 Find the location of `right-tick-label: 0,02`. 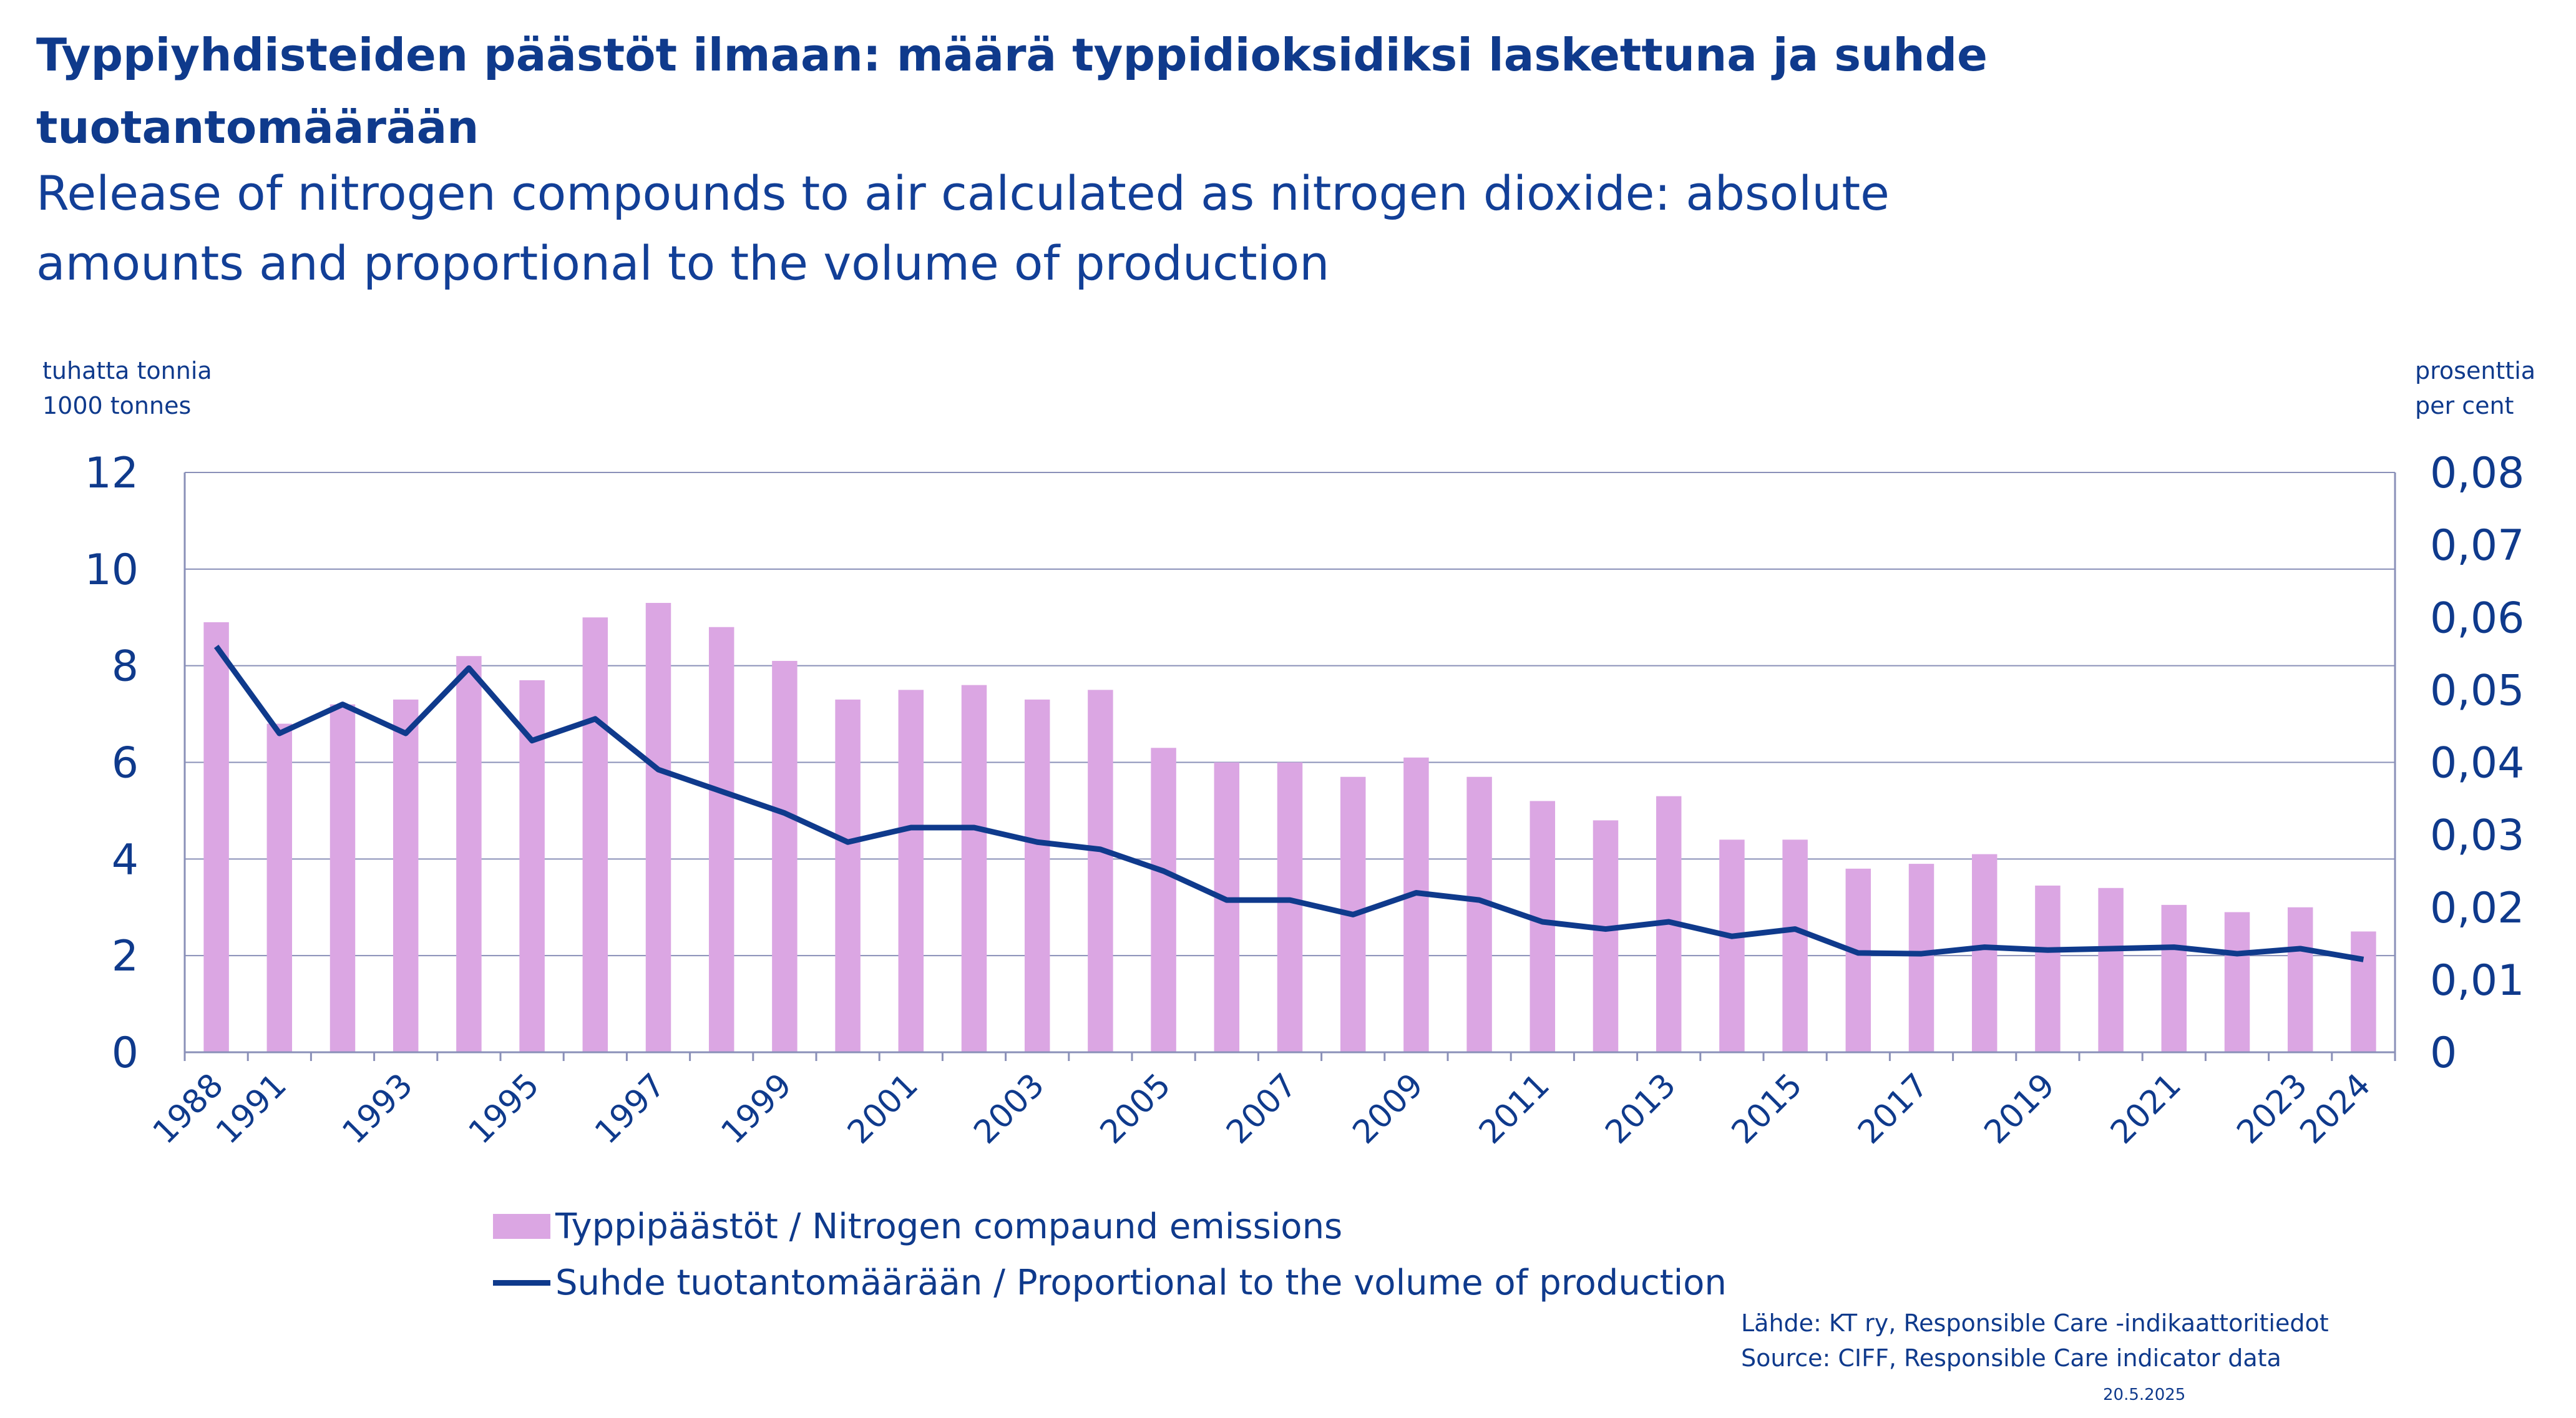

right-tick-label: 0,02 is located at coordinates (2477, 908).